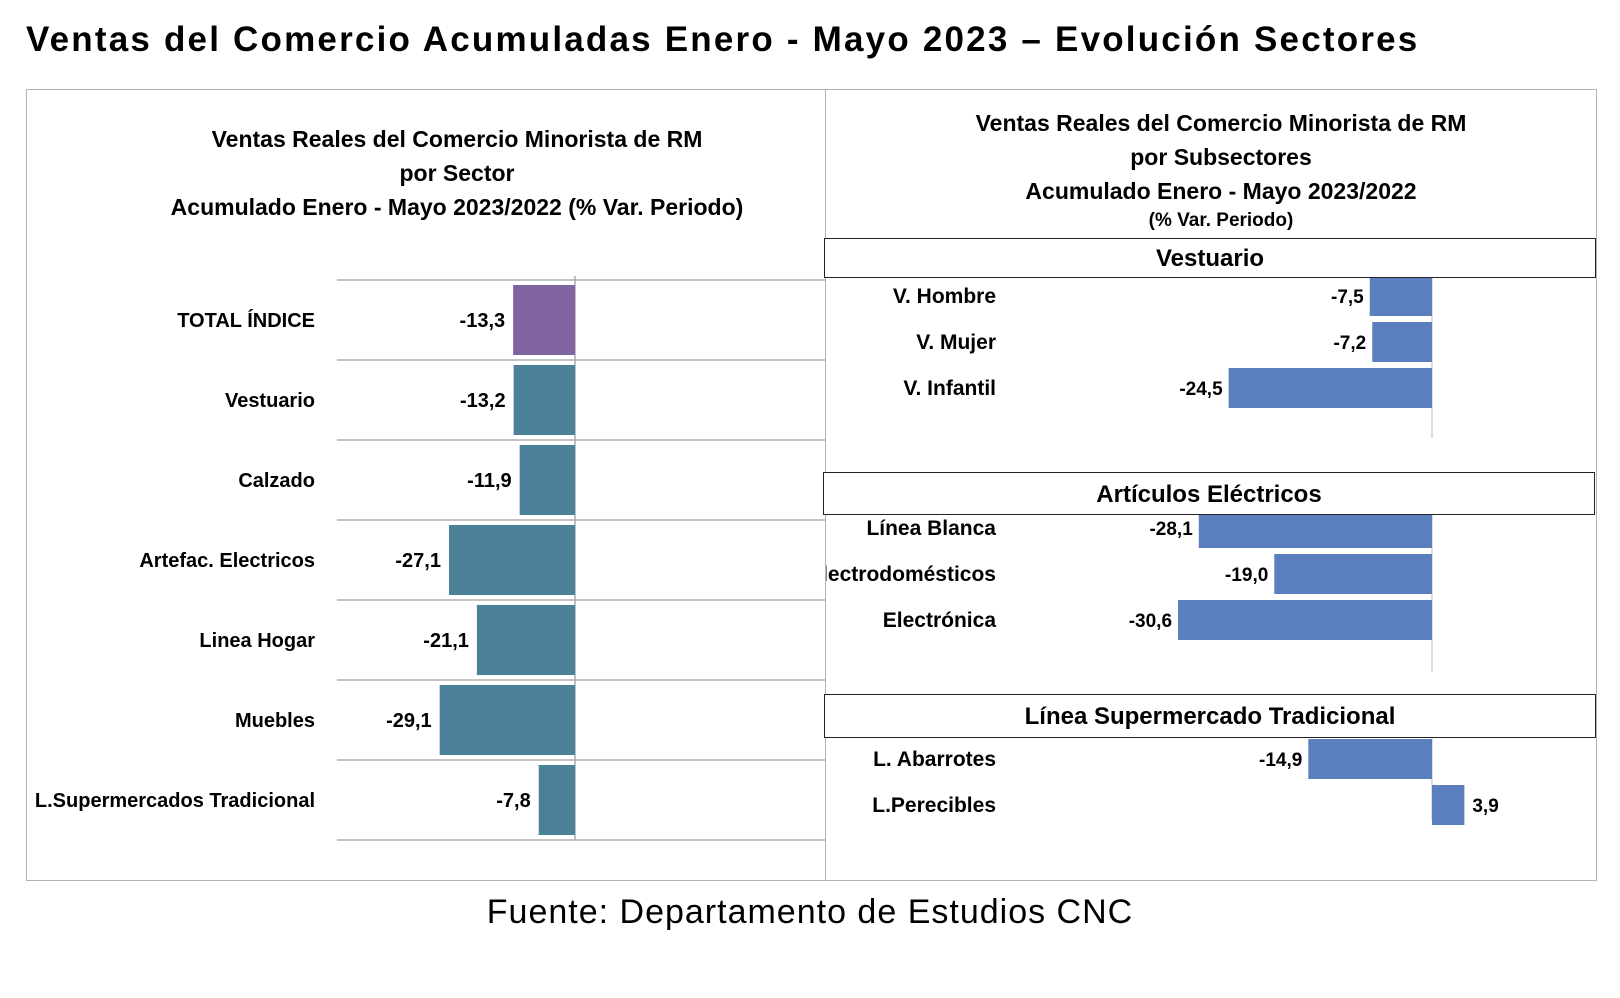  What do you see at coordinates (911, 574) in the screenshot?
I see `category-label-electrodomesticos: Electrodomésticos` at bounding box center [911, 574].